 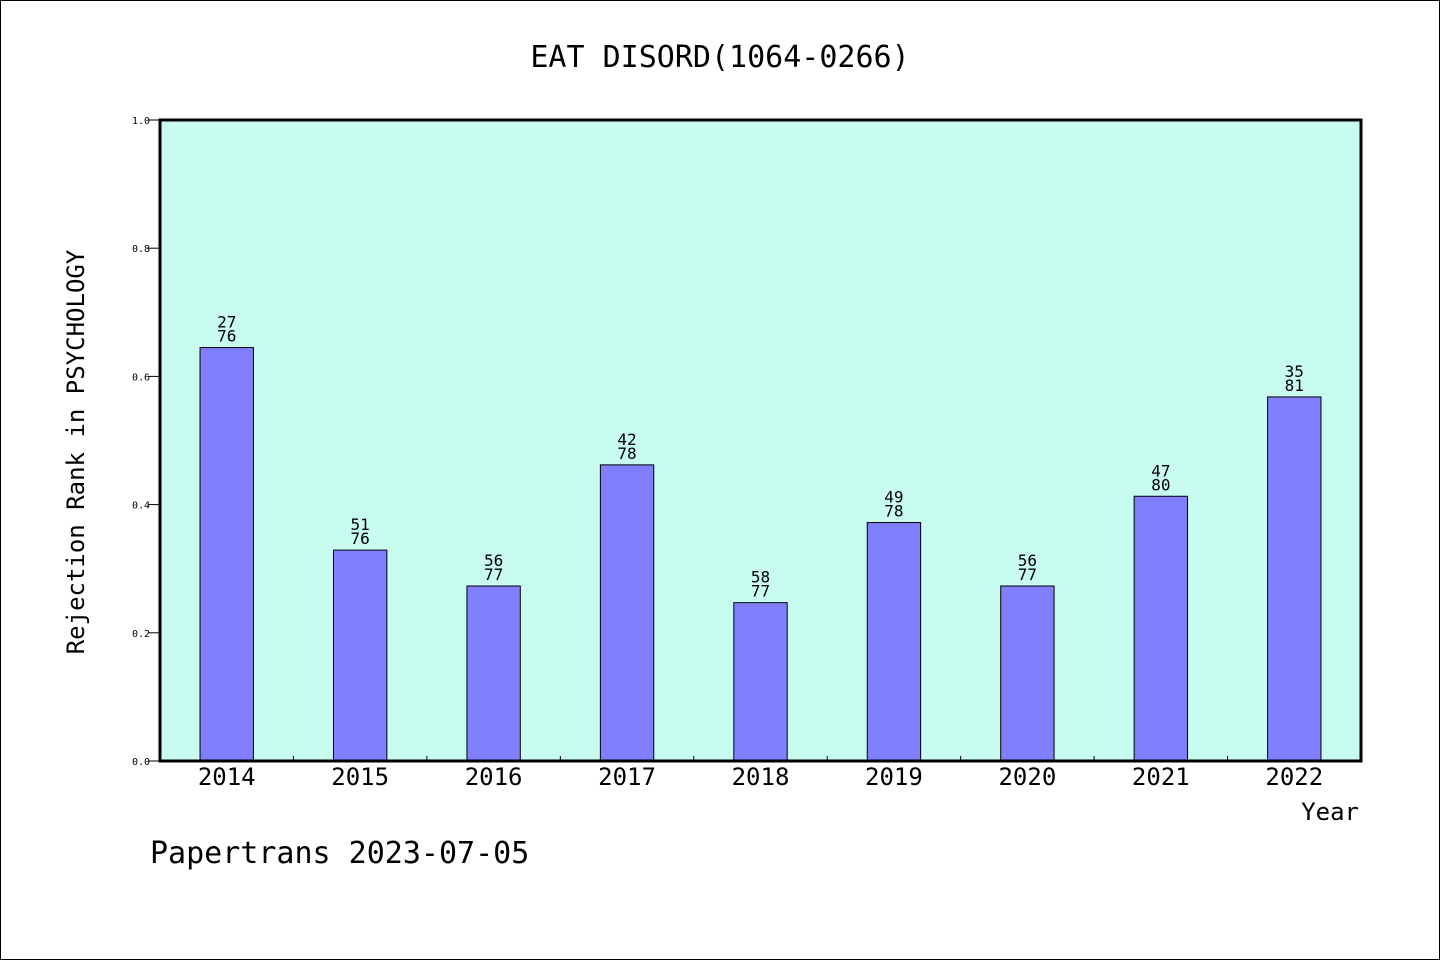 What do you see at coordinates (1160, 470) in the screenshot?
I see `data-label-top-2021: 47` at bounding box center [1160, 470].